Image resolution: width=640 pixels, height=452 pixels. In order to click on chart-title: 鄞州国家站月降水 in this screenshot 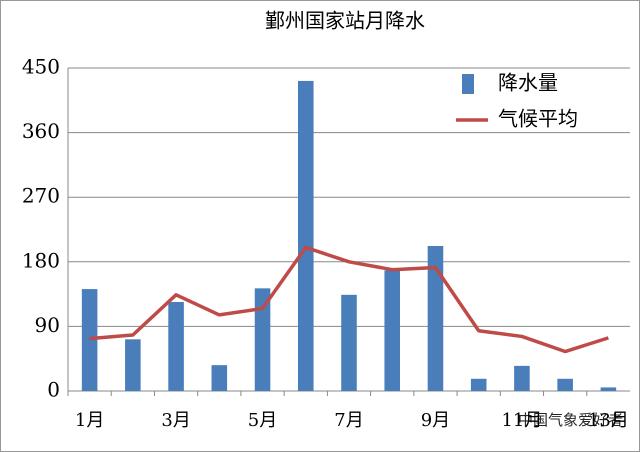, I will do `click(345, 21)`.